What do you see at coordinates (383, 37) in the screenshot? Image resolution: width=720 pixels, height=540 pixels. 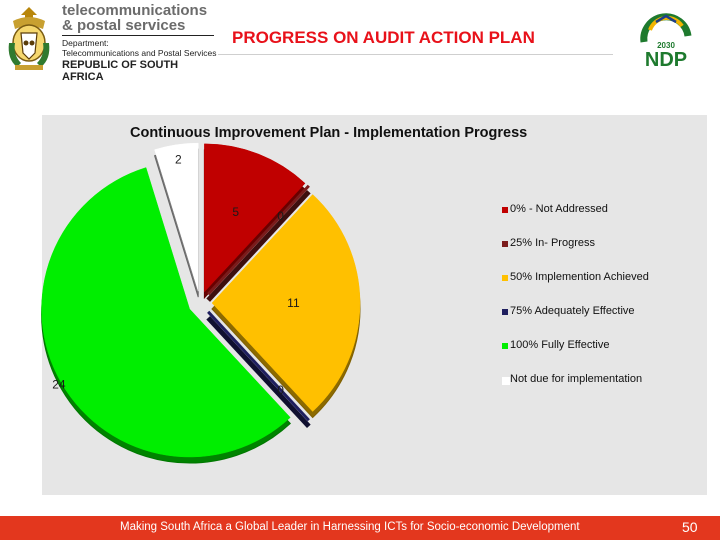 I see `slide-title: PROGRESS ON AUDIT ACTION PLAN` at bounding box center [383, 37].